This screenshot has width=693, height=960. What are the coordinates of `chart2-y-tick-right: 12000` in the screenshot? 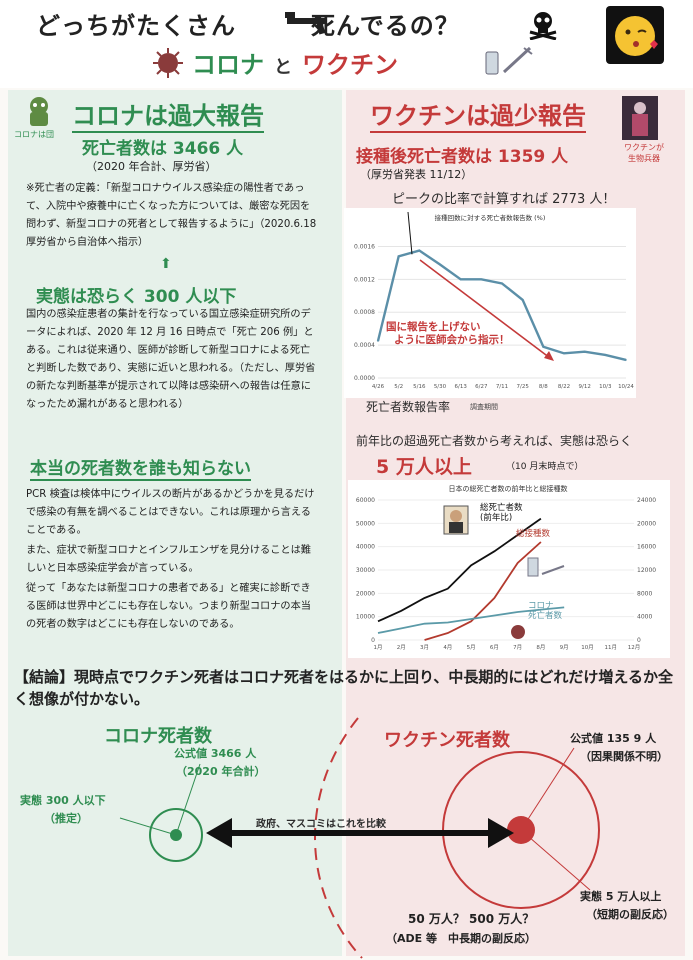 It's located at (646, 570).